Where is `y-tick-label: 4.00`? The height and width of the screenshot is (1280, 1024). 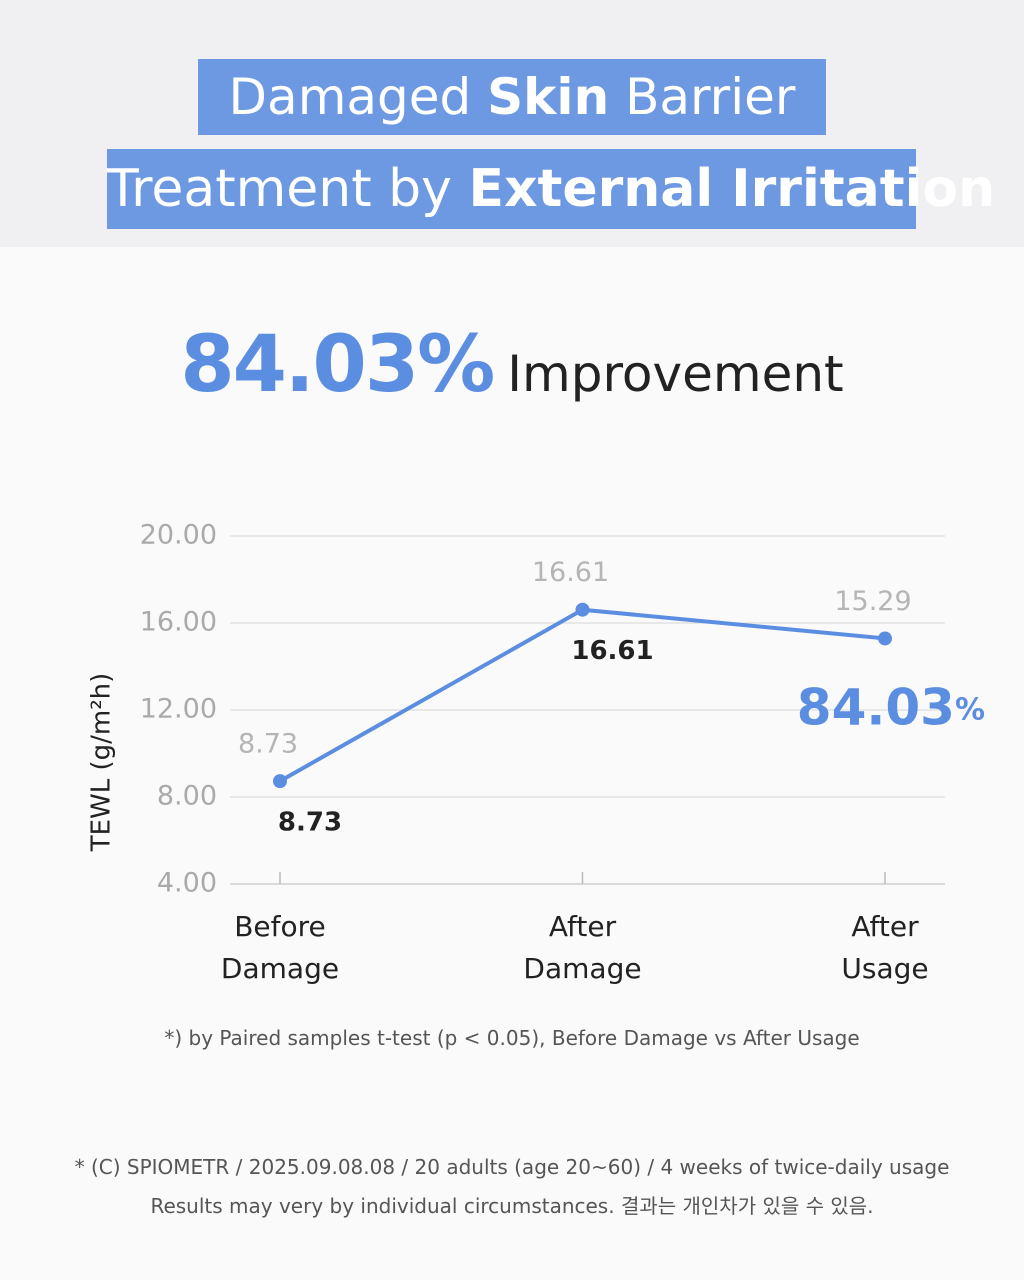 y-tick-label: 4.00 is located at coordinates (187, 883).